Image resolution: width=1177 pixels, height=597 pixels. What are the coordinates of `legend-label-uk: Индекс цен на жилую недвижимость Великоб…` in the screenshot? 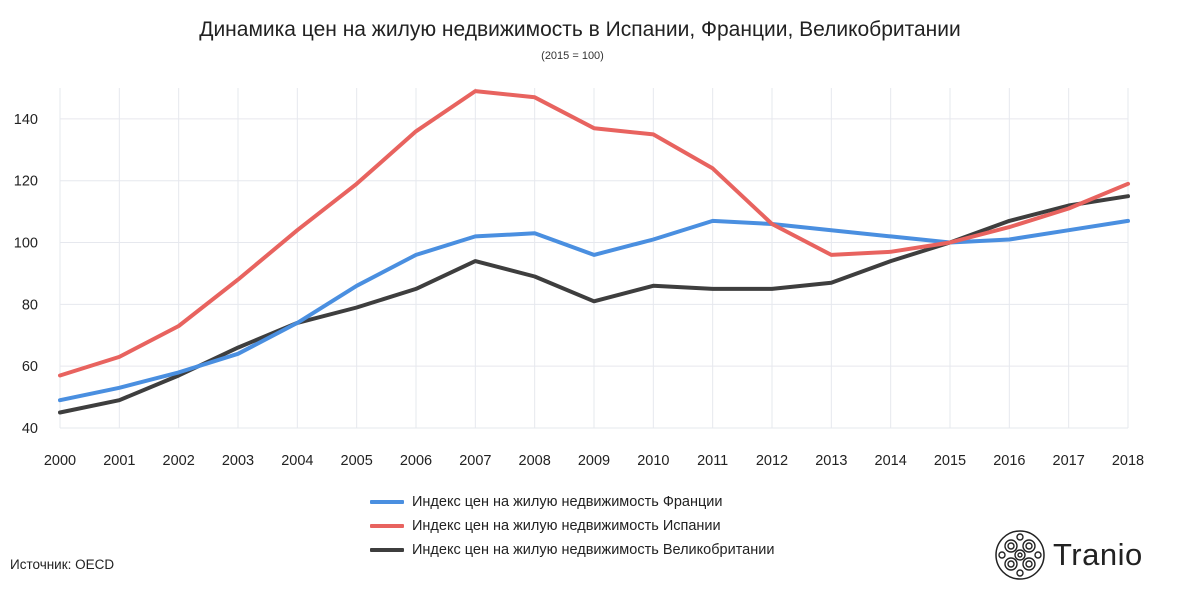 It's located at (593, 550).